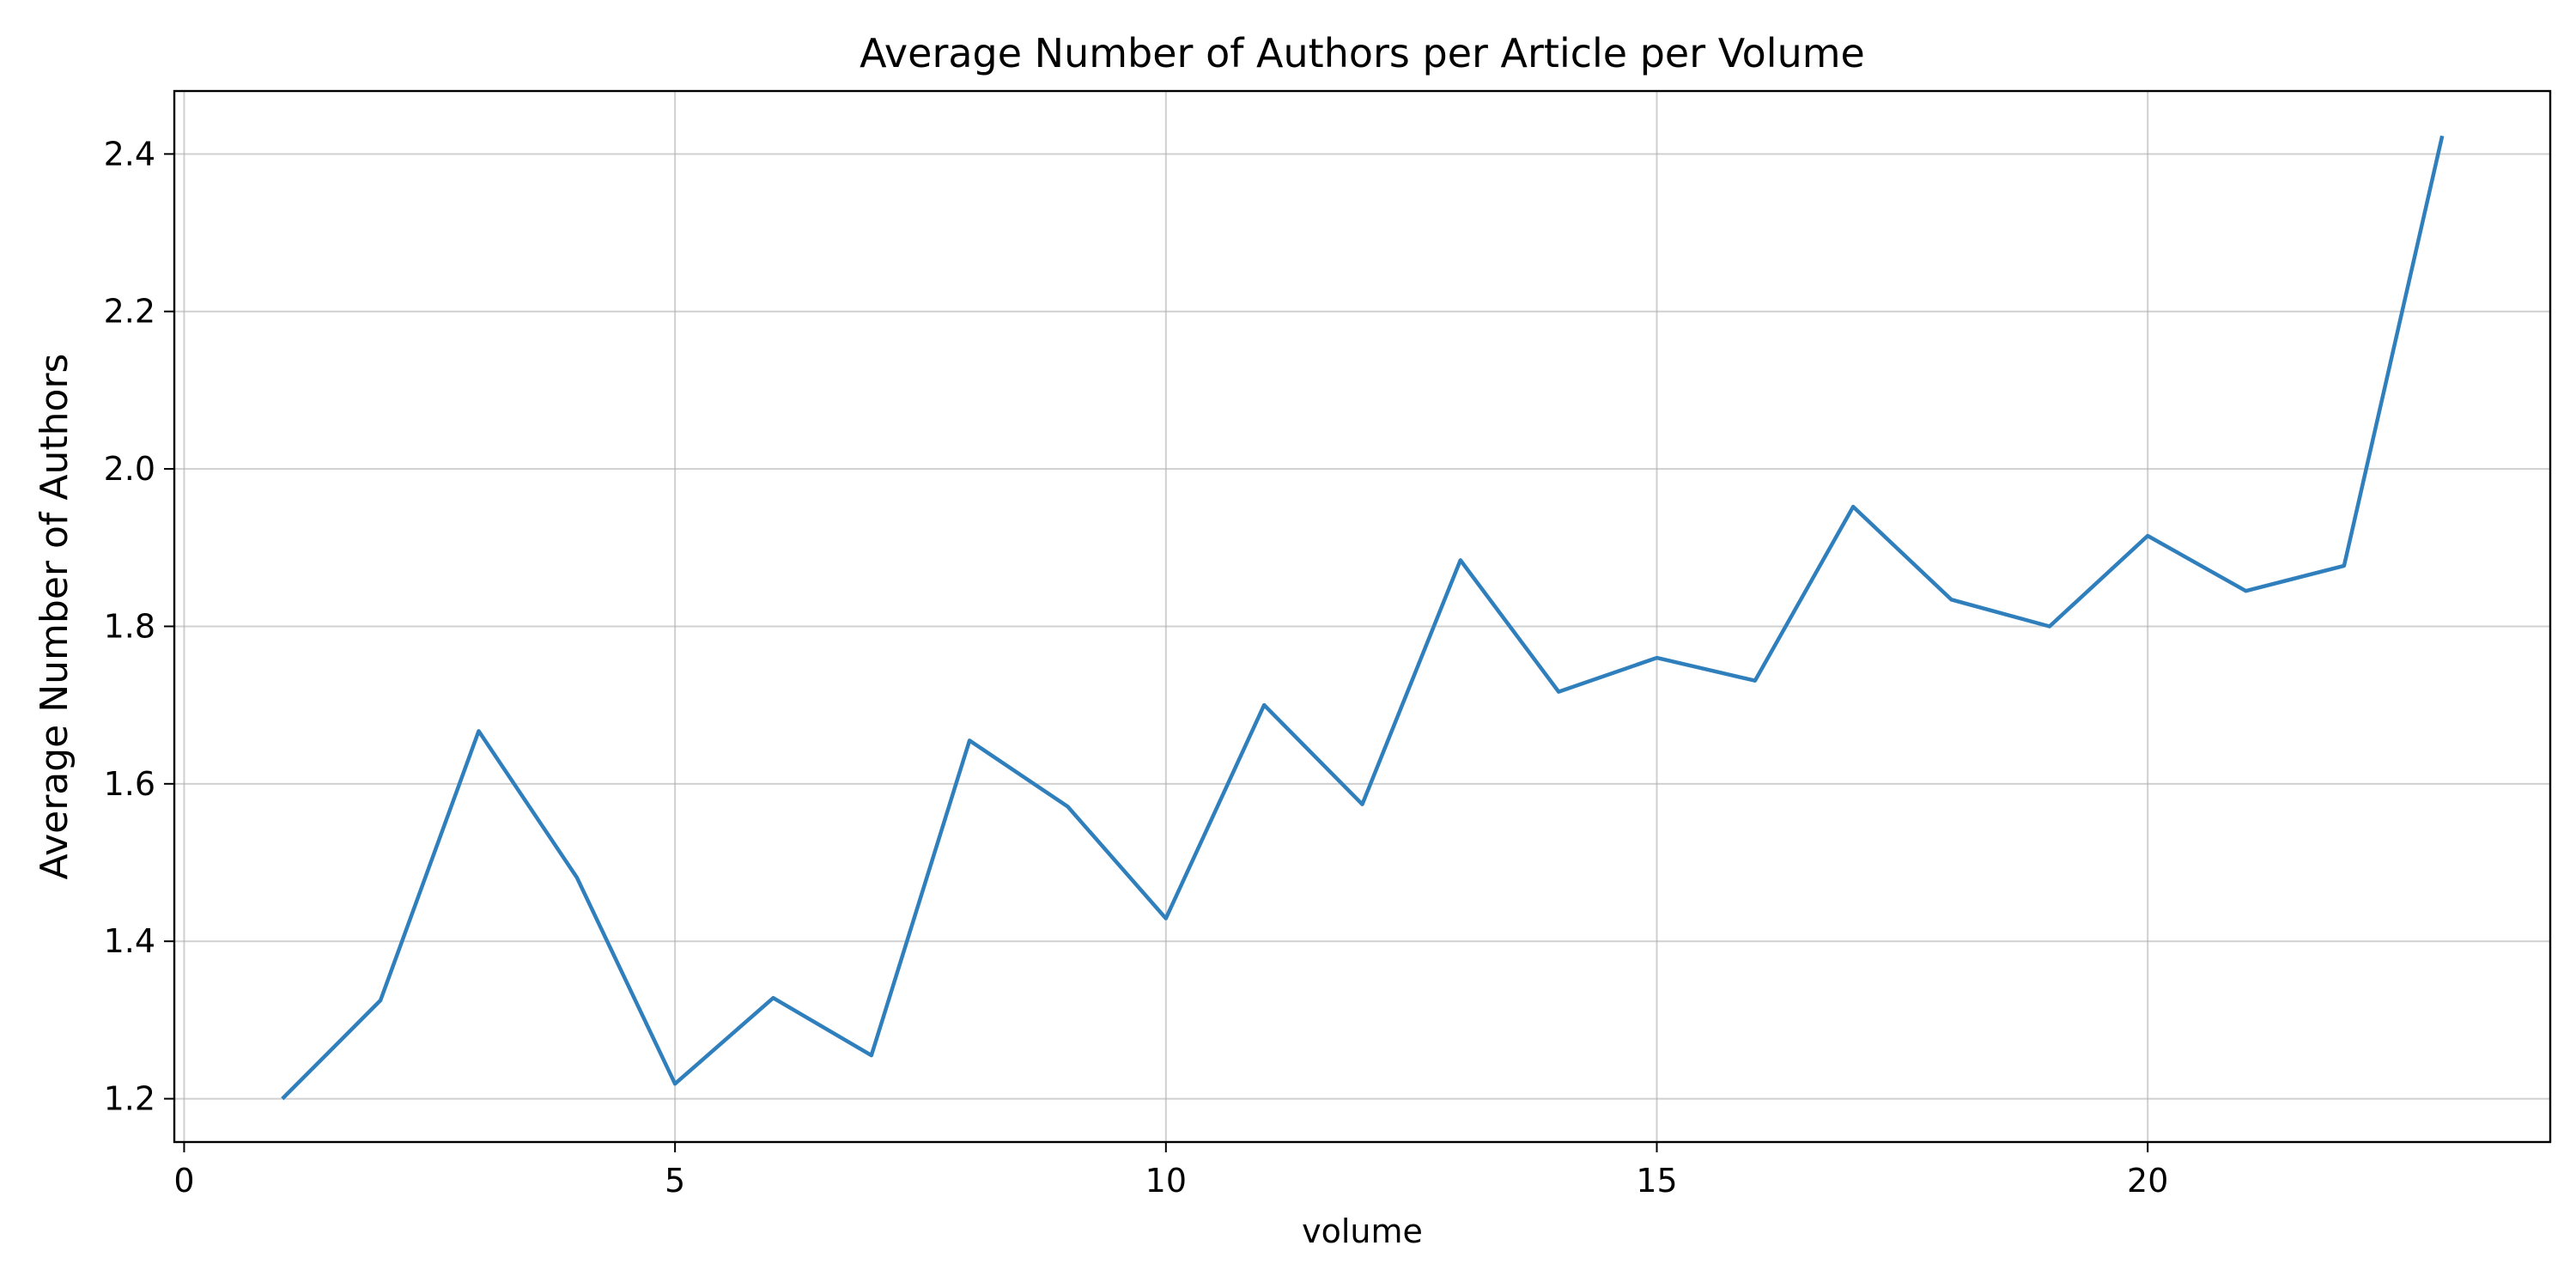  Describe the element at coordinates (129, 469) in the screenshot. I see `y-tick-label: 2.0` at that location.